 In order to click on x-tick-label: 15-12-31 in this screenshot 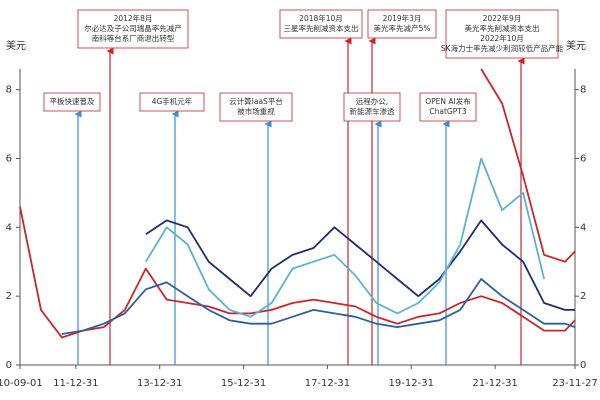, I will do `click(243, 383)`.